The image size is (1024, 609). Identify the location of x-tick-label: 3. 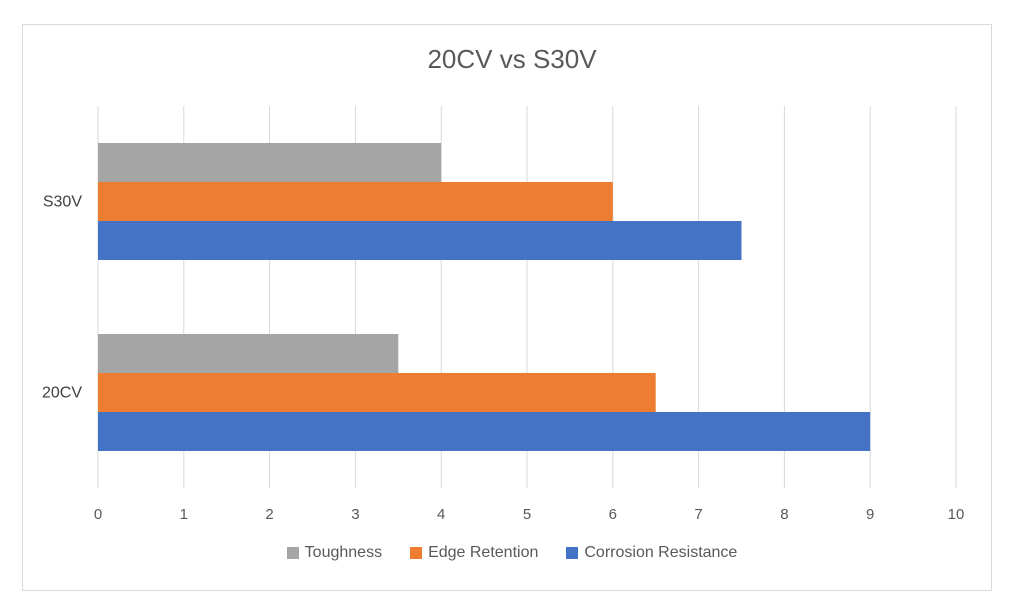
(355, 514).